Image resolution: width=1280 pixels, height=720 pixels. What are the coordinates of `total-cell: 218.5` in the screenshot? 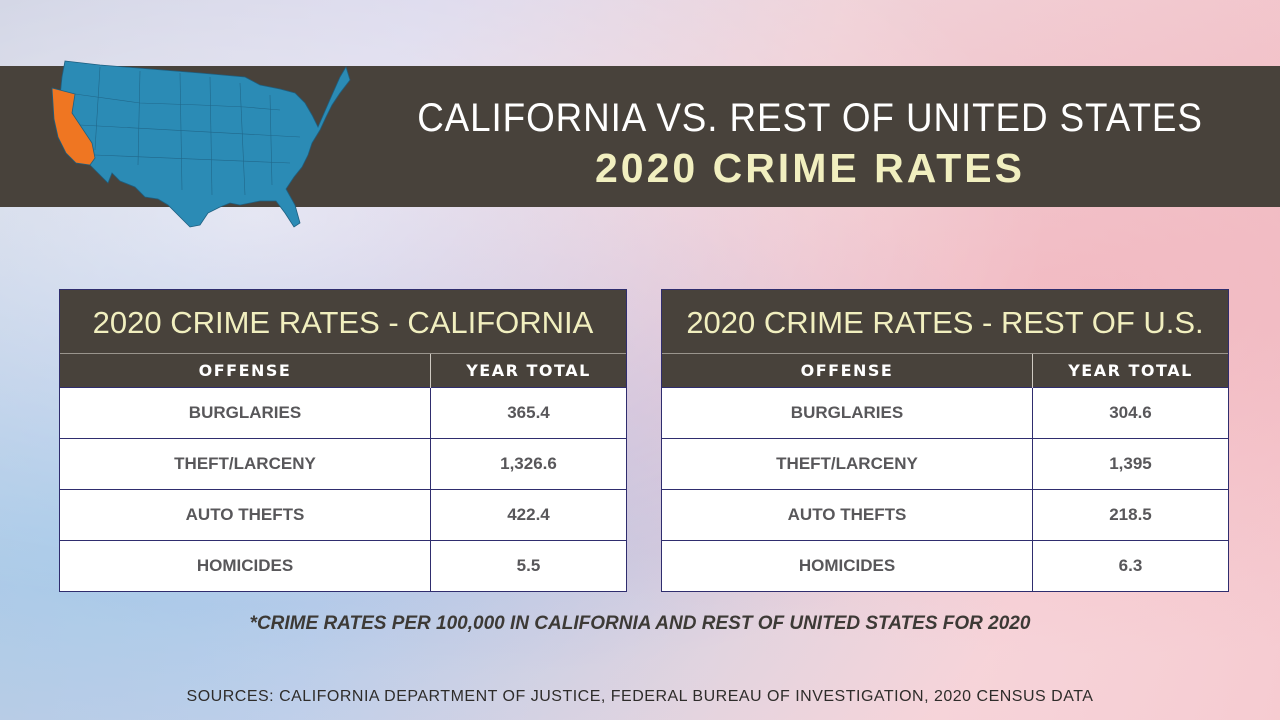 It's located at (1130, 515).